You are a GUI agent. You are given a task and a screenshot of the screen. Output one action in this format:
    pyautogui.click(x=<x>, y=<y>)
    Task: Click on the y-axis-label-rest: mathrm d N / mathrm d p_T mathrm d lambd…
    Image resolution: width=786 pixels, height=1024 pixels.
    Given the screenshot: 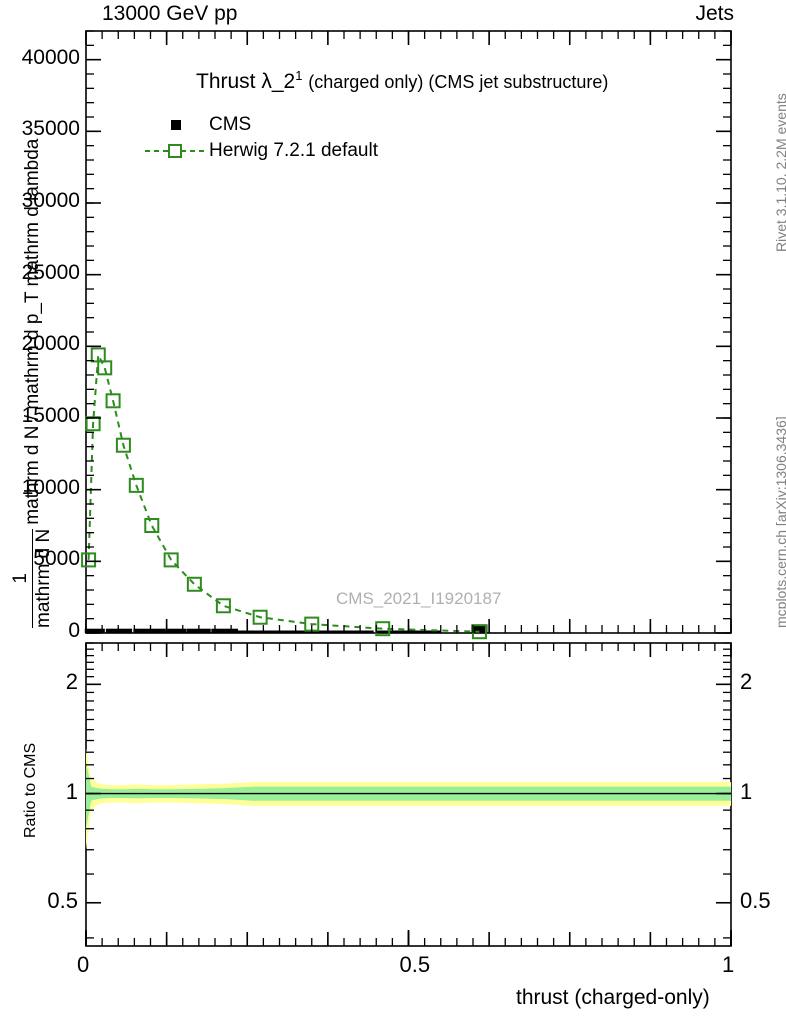 What is the action you would take?
    pyautogui.click(x=32, y=331)
    